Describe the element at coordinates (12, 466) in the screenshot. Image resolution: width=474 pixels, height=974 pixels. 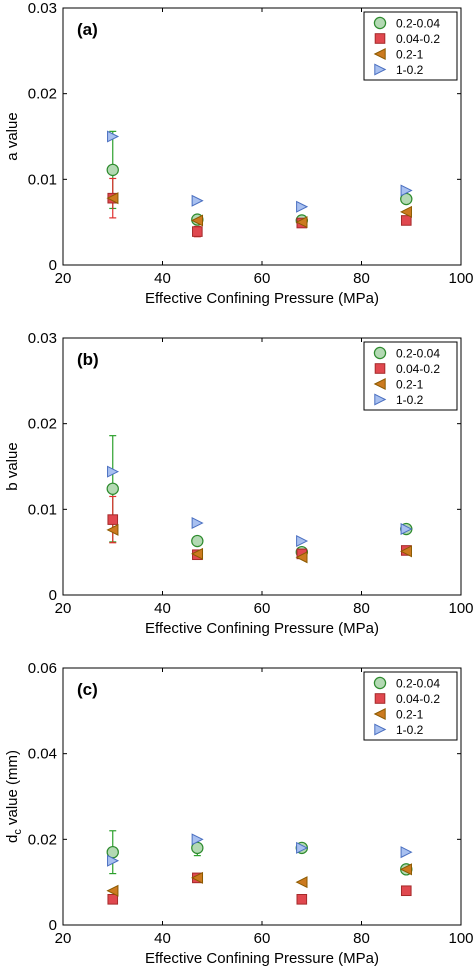
I see `y-axis-label: b value` at that location.